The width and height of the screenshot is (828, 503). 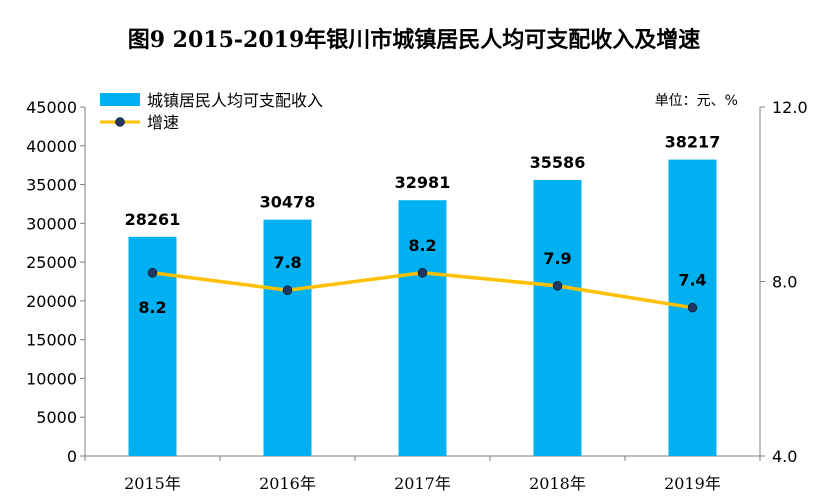 I want to click on y-right-tick-label: 4.0, so click(x=784, y=456).